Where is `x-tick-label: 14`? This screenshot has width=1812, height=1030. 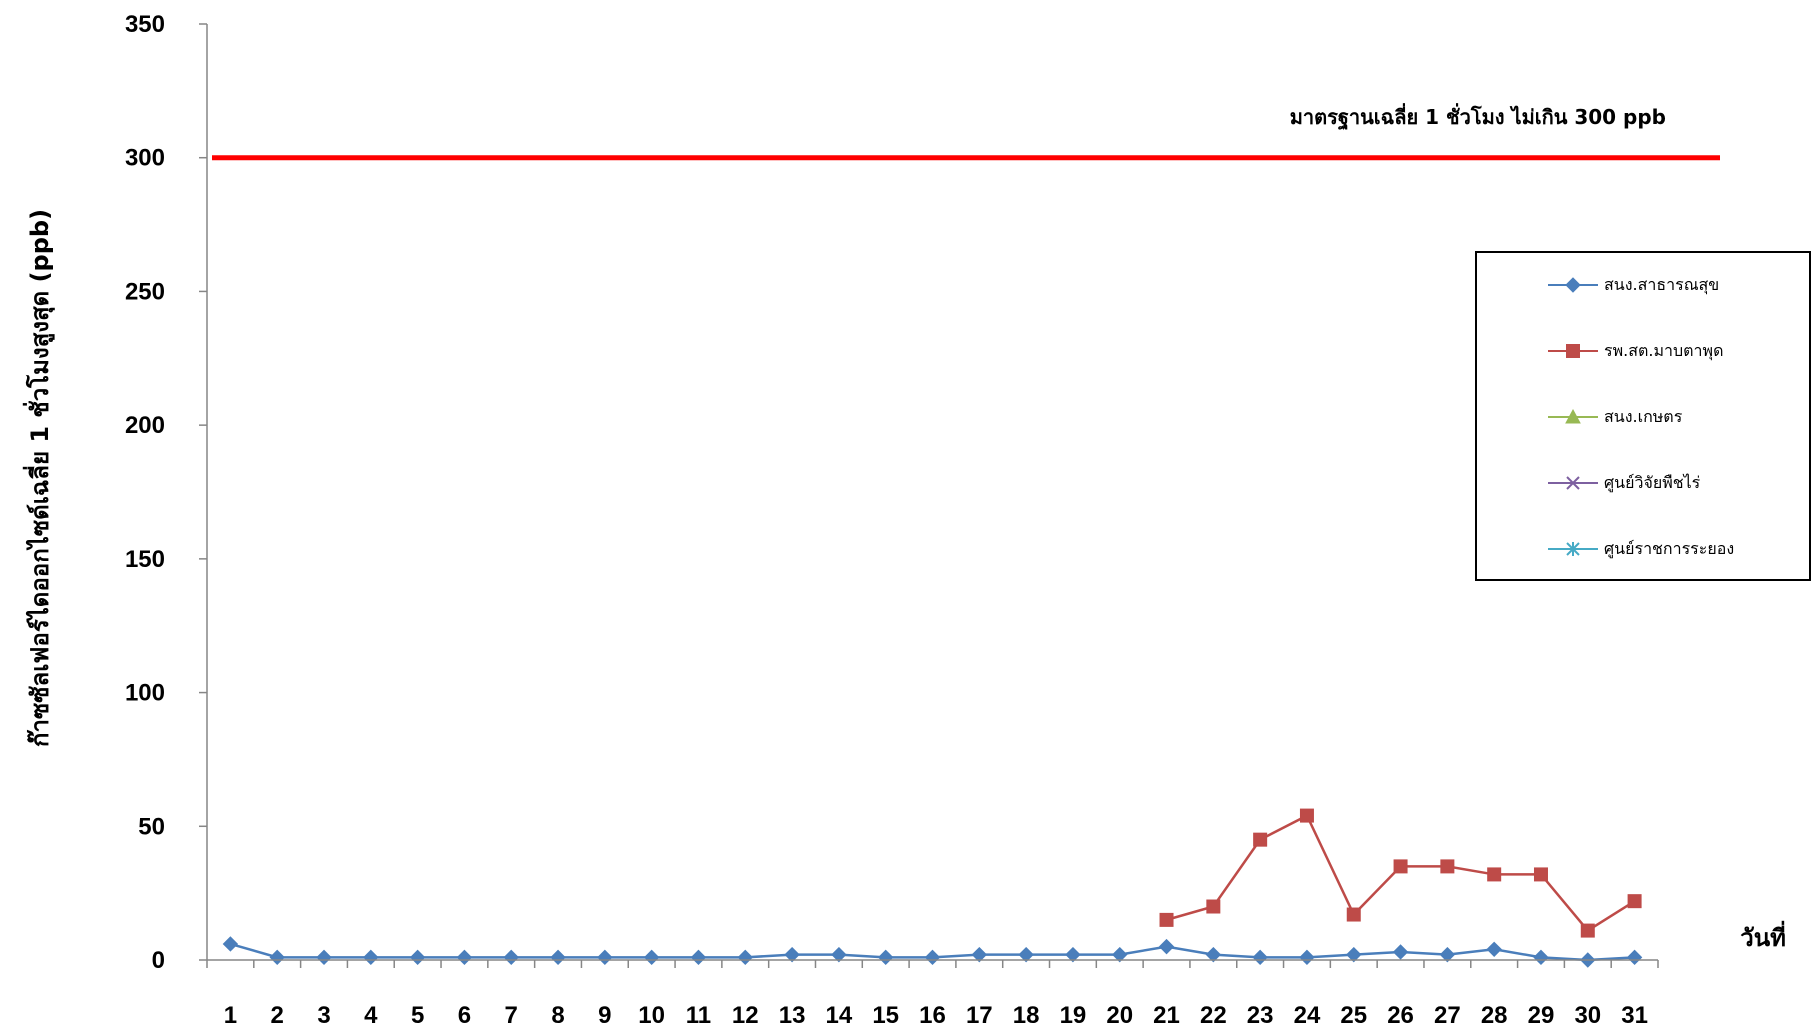
x-tick-label: 14 is located at coordinates (839, 1015).